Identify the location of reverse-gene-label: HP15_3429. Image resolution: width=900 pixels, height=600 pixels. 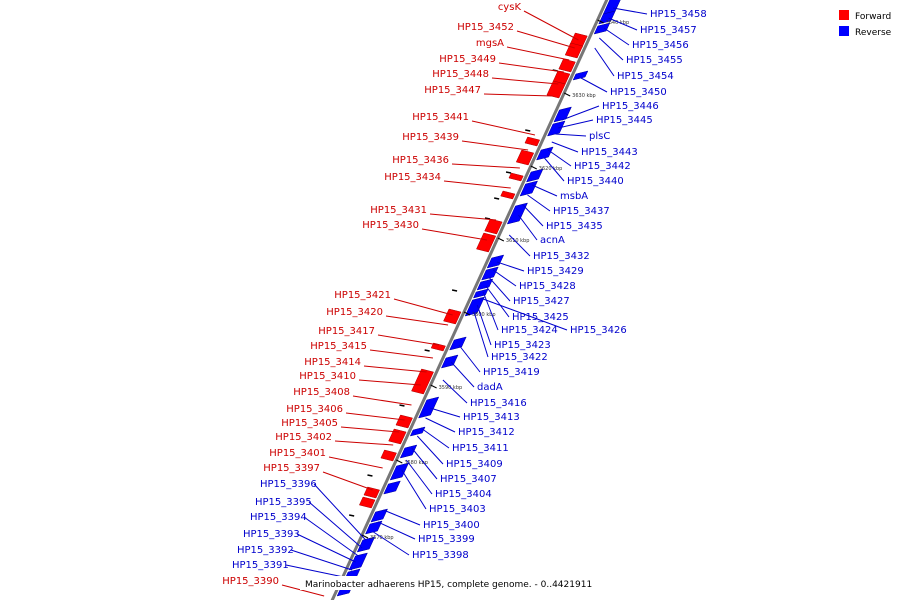
(555, 271).